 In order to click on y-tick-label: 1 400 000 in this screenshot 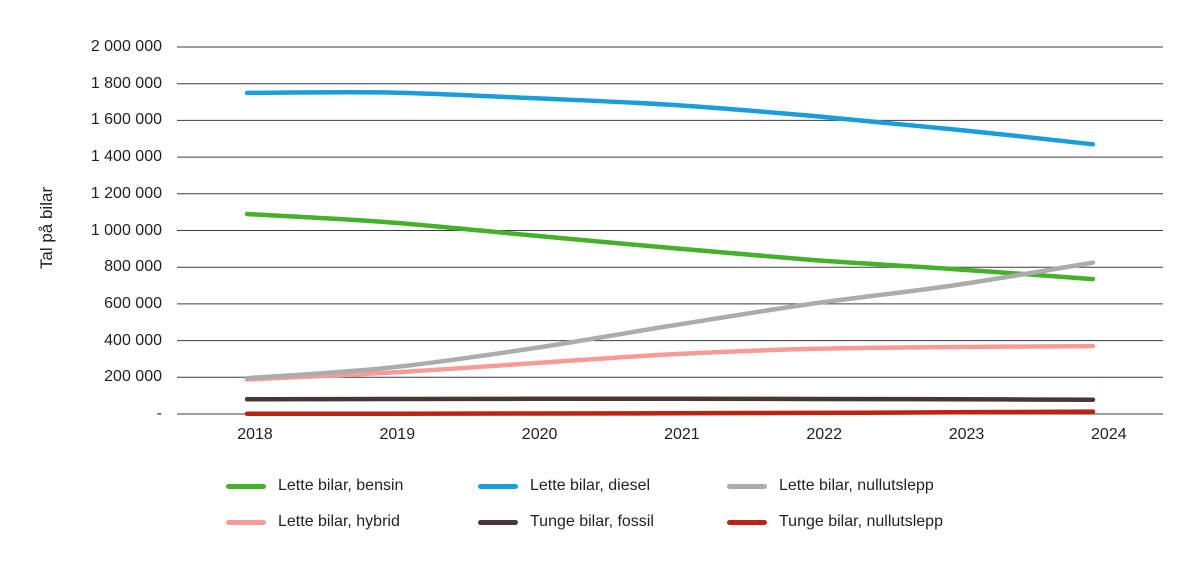, I will do `click(126, 157)`.